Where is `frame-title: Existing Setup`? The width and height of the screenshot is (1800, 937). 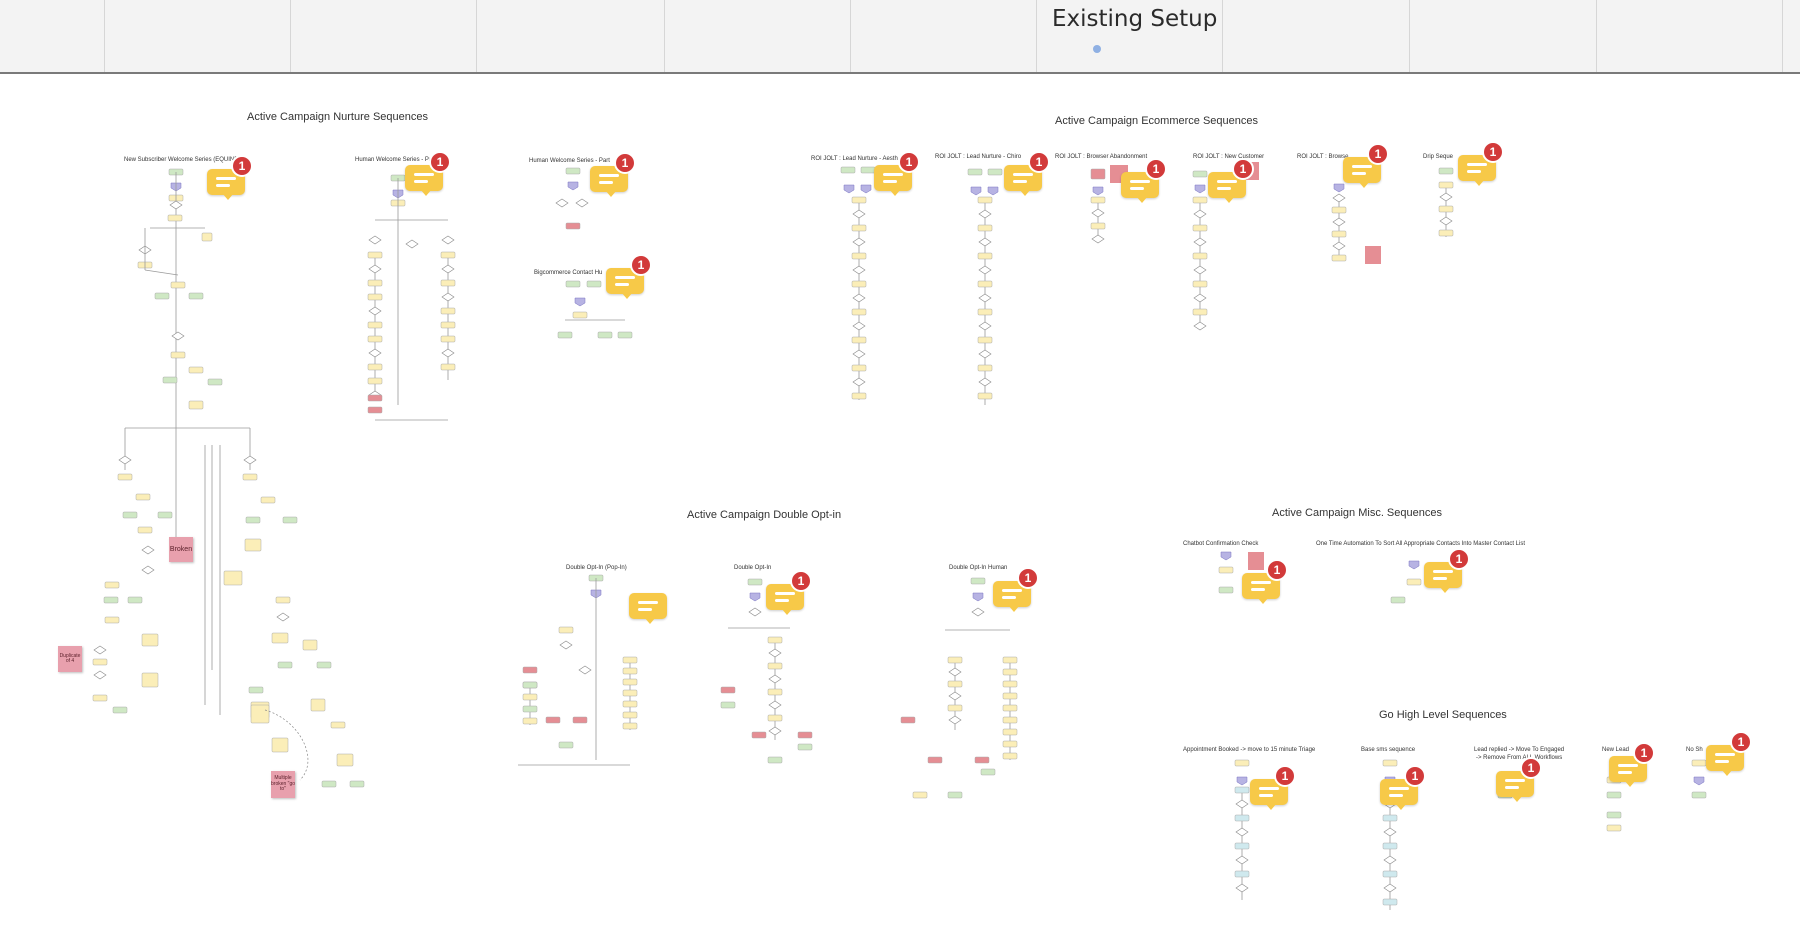
frame-title: Existing Setup is located at coordinates (1135, 19).